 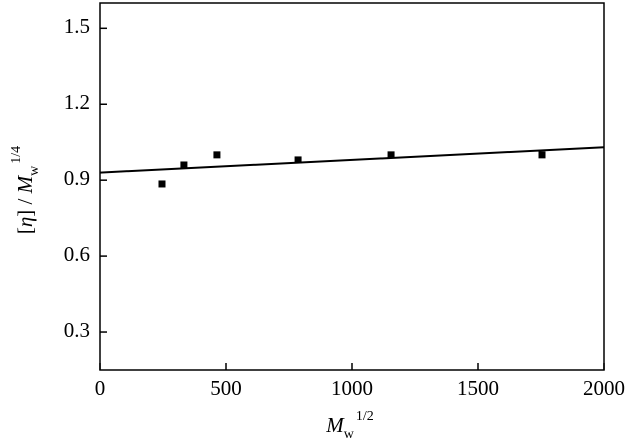 I want to click on y-tick-label: 0.3, so click(x=77, y=330).